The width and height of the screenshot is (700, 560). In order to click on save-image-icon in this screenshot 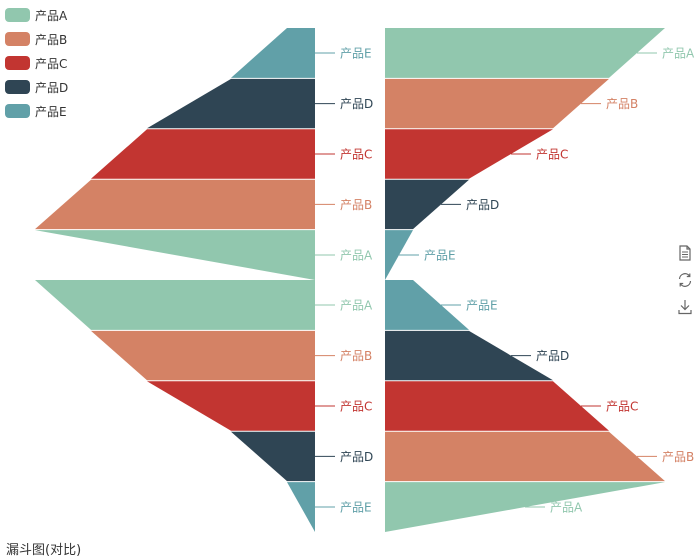, I will do `click(685, 307)`.